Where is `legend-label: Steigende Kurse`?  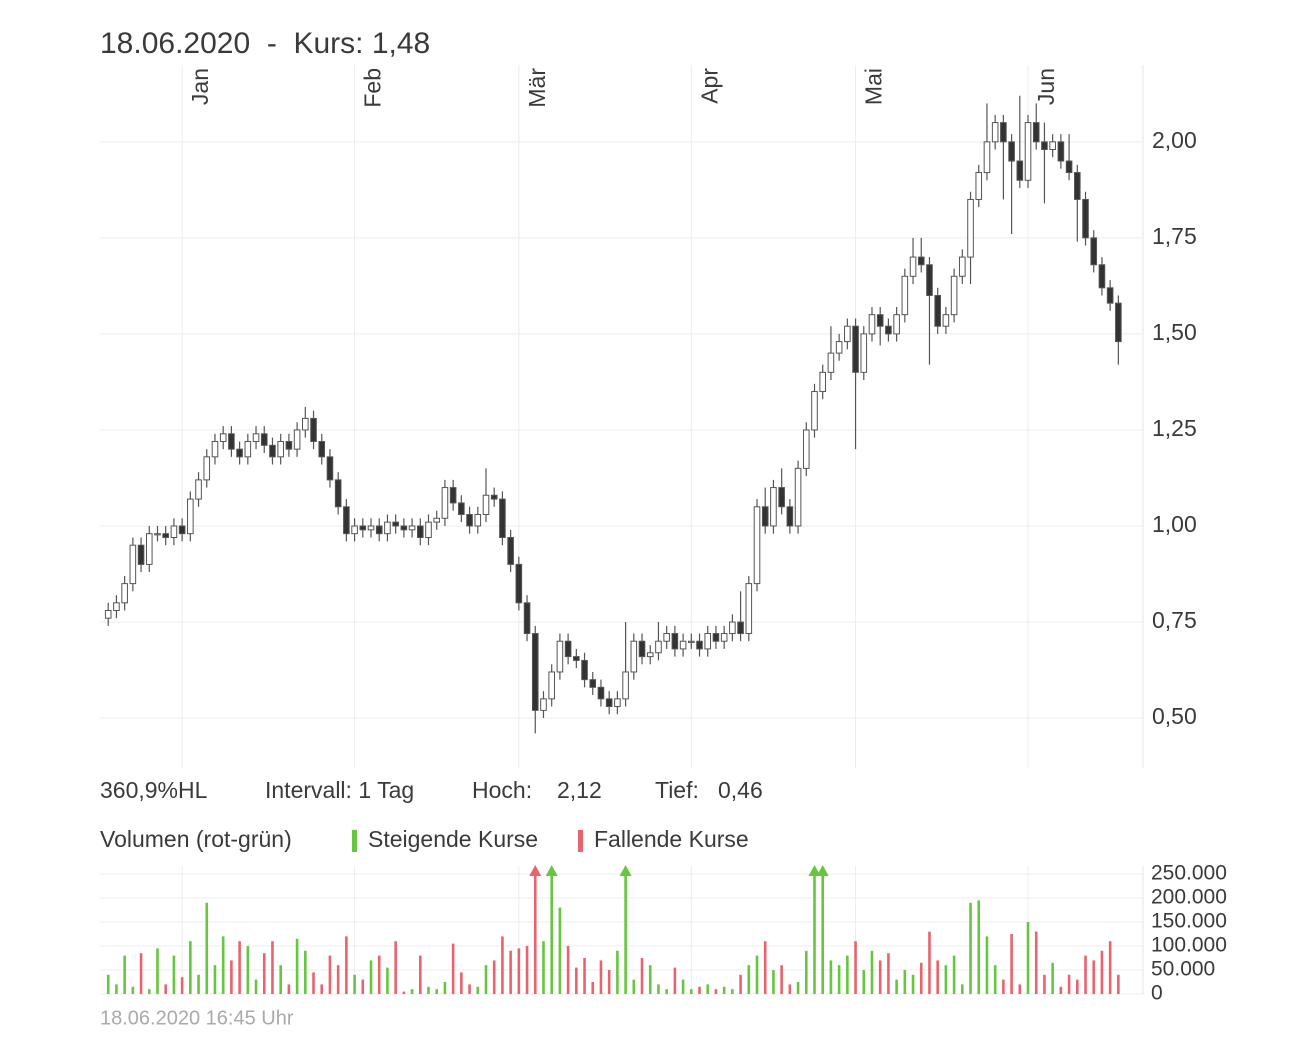
legend-label: Steigende Kurse is located at coordinates (453, 839).